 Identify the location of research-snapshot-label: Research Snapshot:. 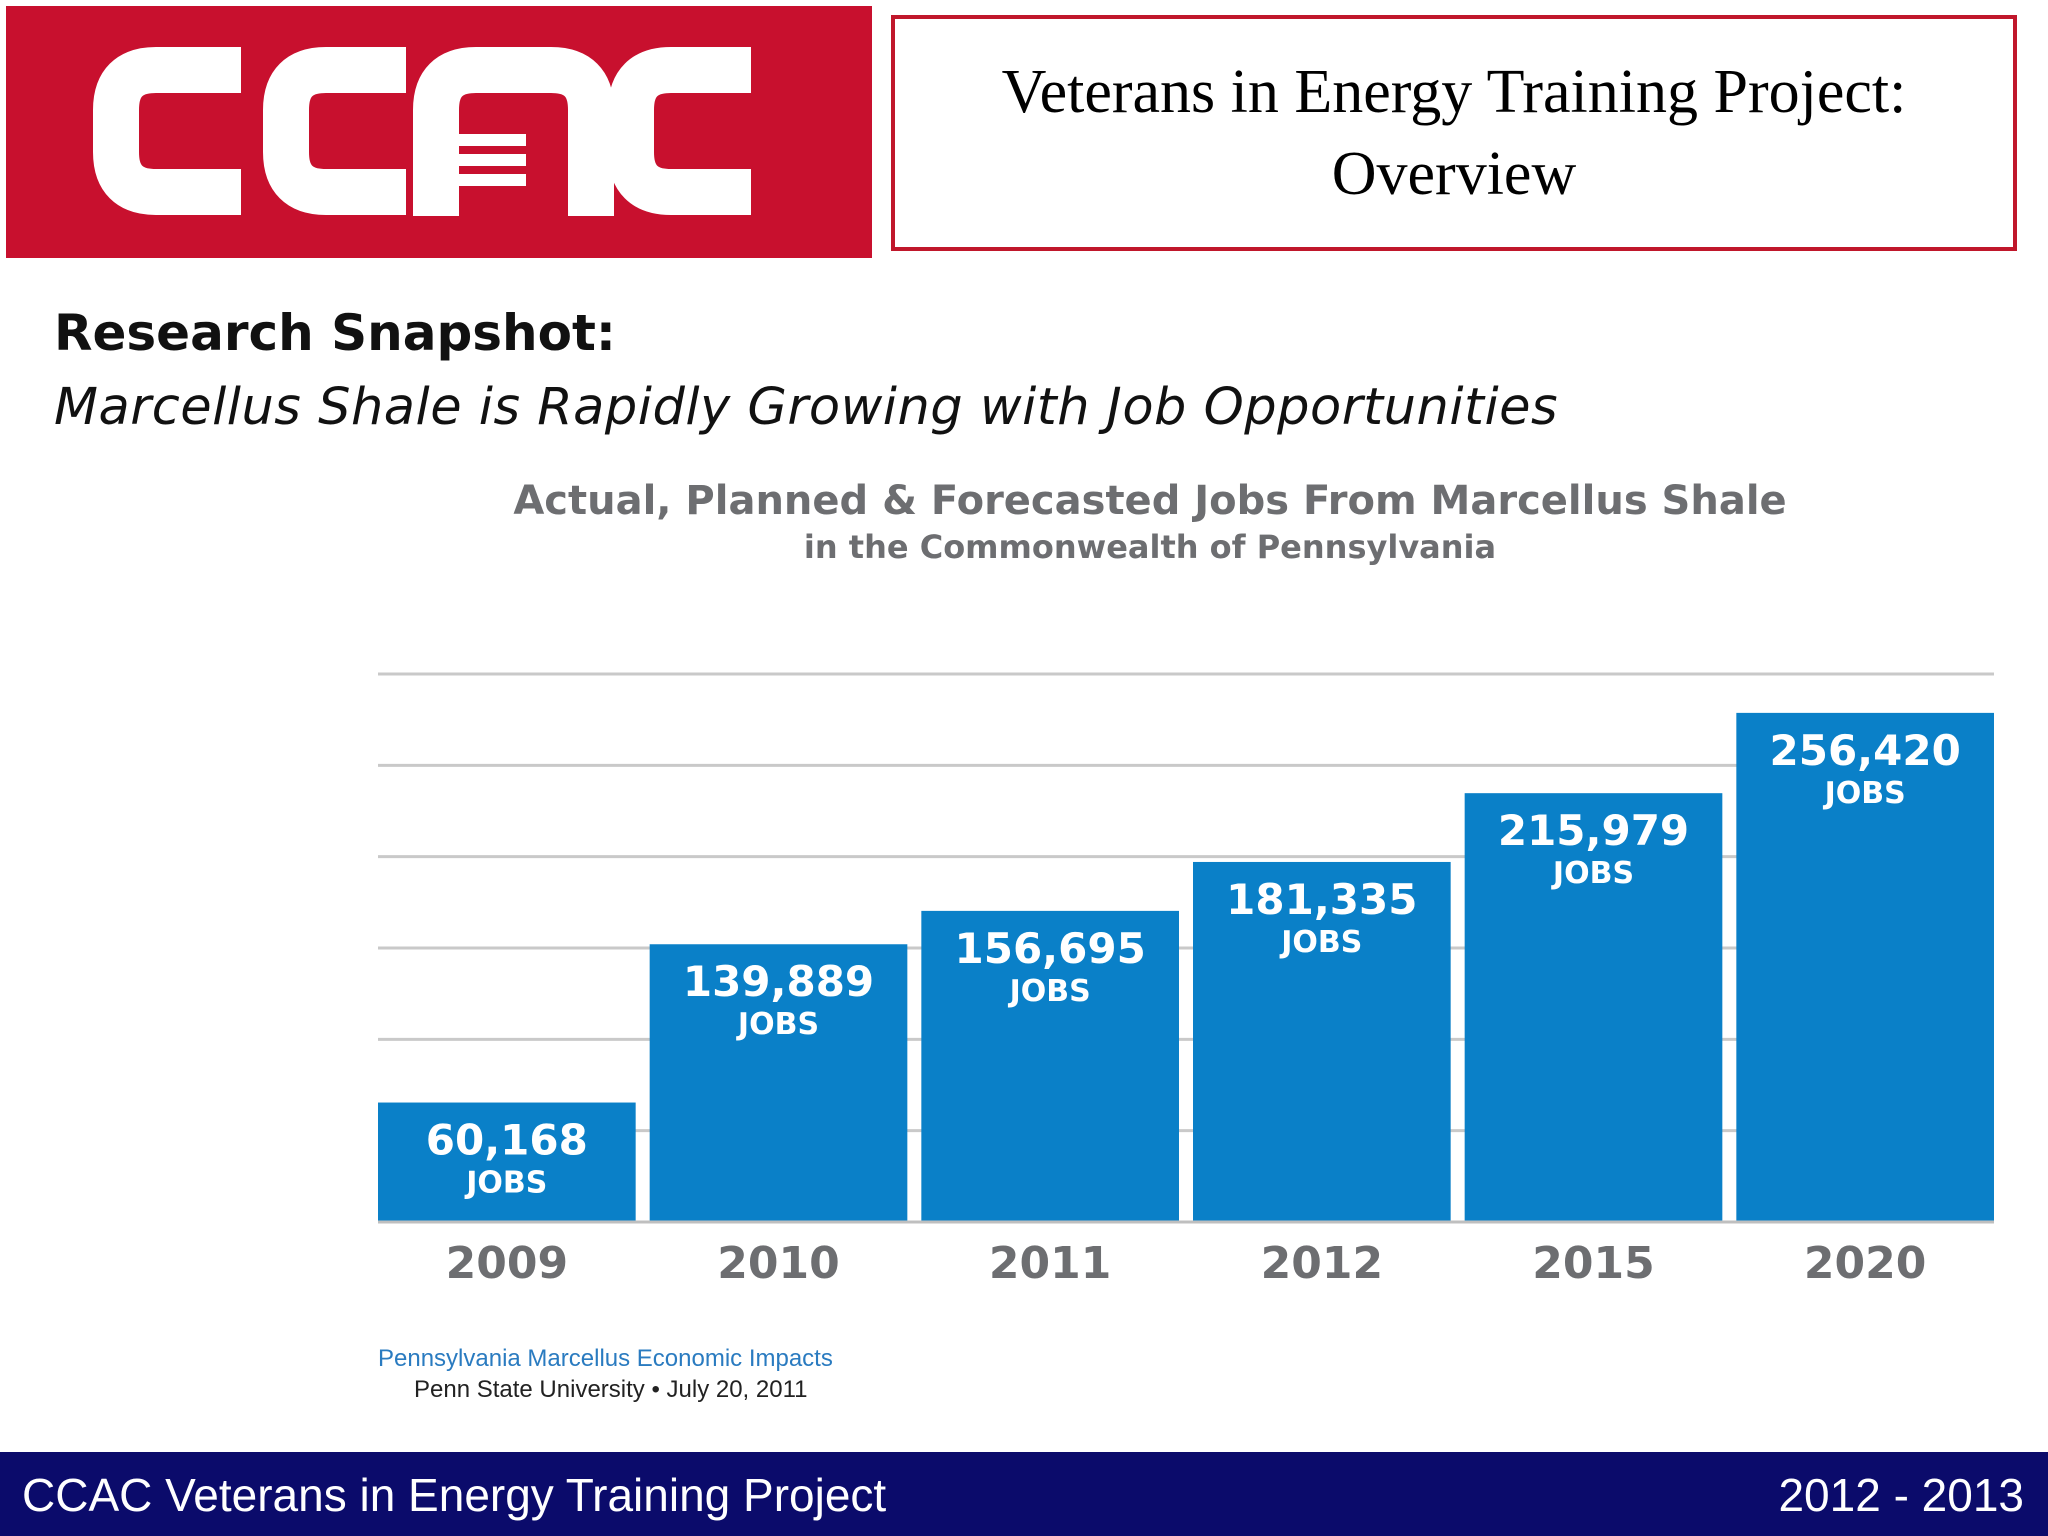
(335, 333).